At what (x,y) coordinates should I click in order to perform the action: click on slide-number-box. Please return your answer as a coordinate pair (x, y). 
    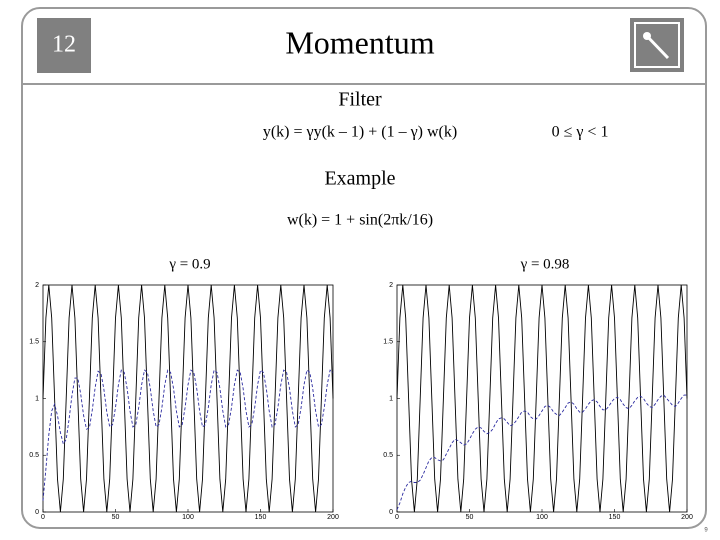
    Looking at the image, I should click on (64, 45).